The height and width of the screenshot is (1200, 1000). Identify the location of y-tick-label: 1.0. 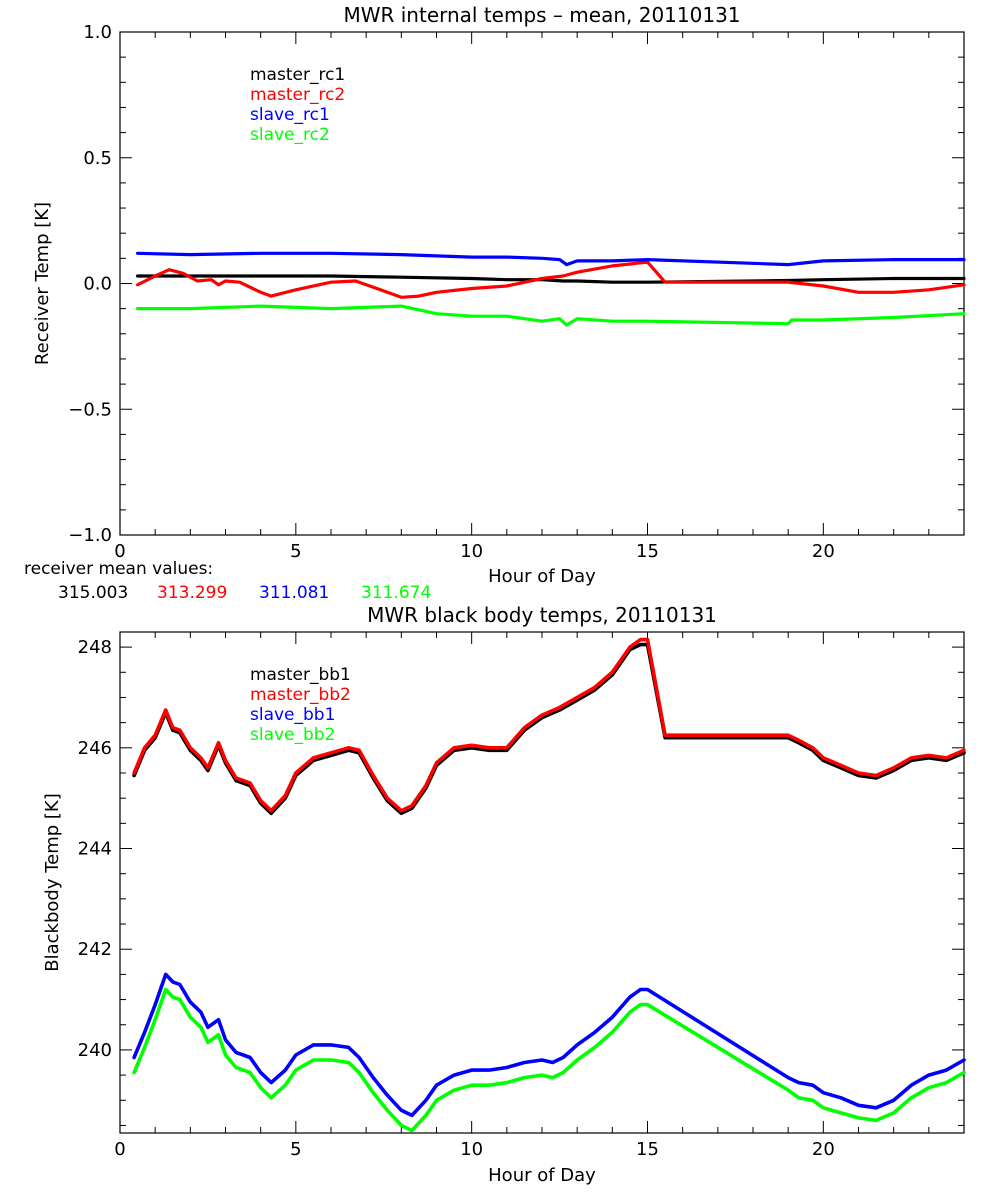
(97, 32).